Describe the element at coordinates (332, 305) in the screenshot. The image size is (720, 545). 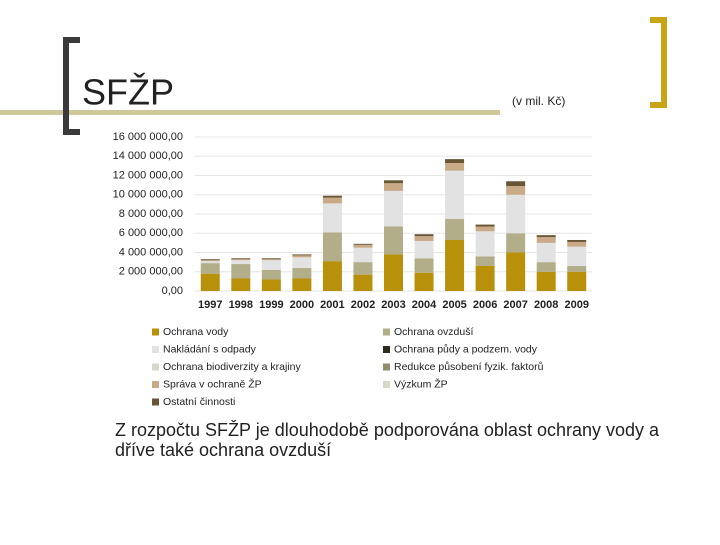
I see `x-tick-label: 2001` at that location.